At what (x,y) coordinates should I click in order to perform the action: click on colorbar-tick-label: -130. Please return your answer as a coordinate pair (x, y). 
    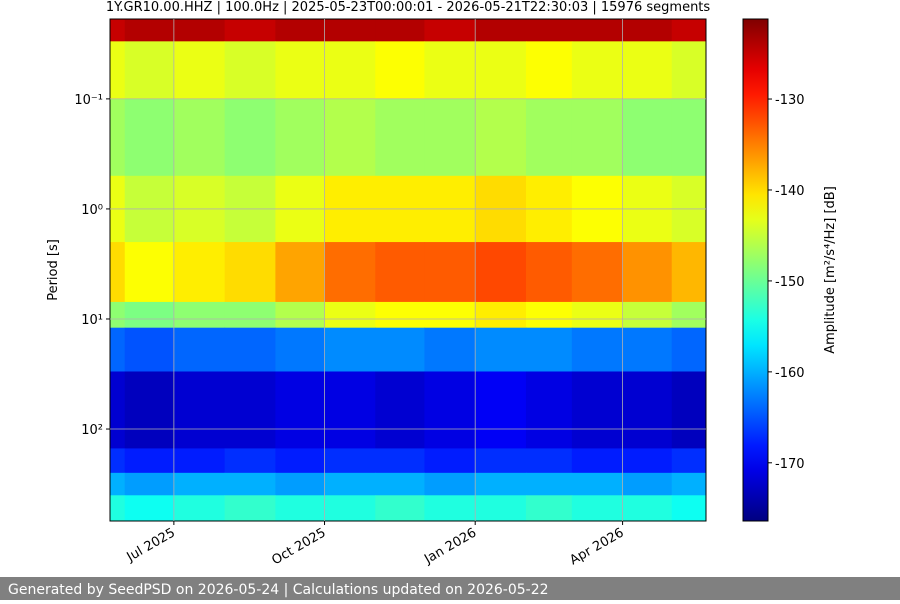
    Looking at the image, I should click on (790, 100).